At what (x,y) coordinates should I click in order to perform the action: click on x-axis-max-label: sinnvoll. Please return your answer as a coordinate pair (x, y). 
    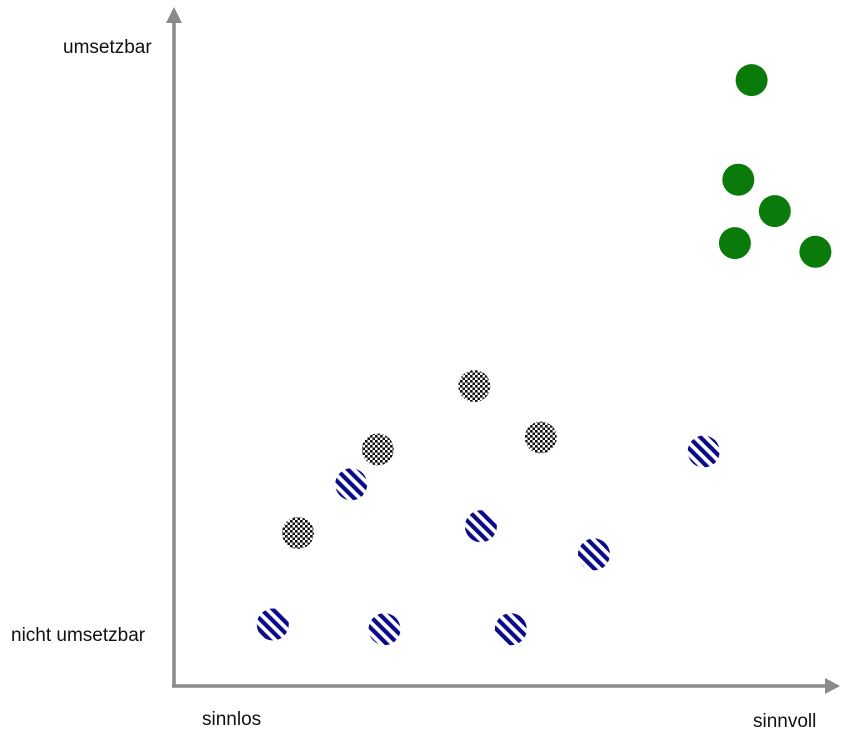
    Looking at the image, I should click on (785, 721).